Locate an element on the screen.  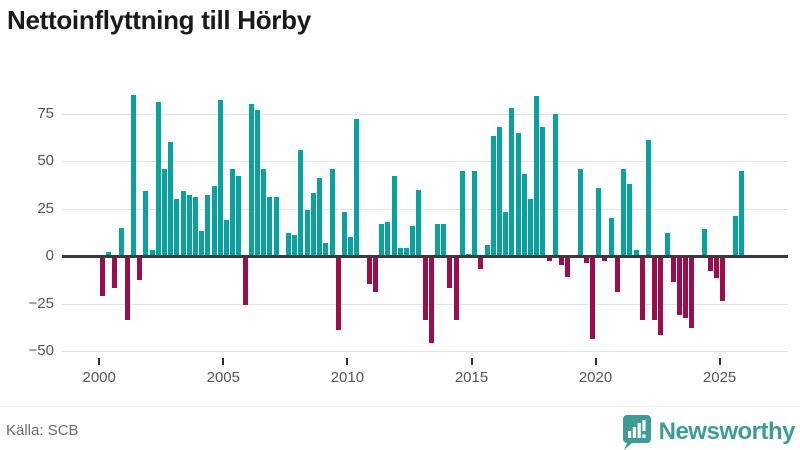
newsworthy-logo: Newsworthy is located at coordinates (707, 431).